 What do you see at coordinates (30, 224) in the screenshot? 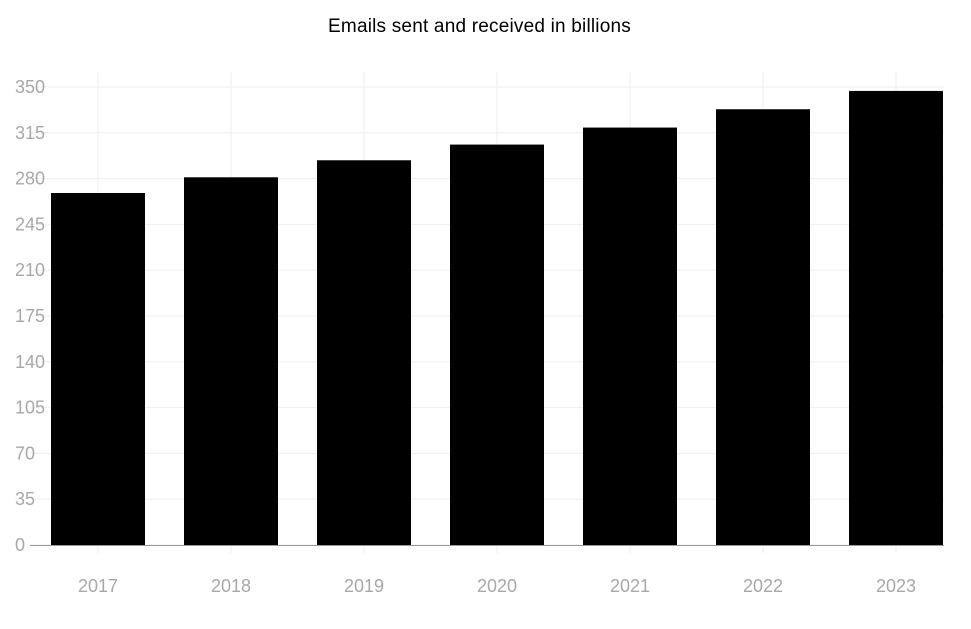
I see `y-tick-label: 245` at bounding box center [30, 224].